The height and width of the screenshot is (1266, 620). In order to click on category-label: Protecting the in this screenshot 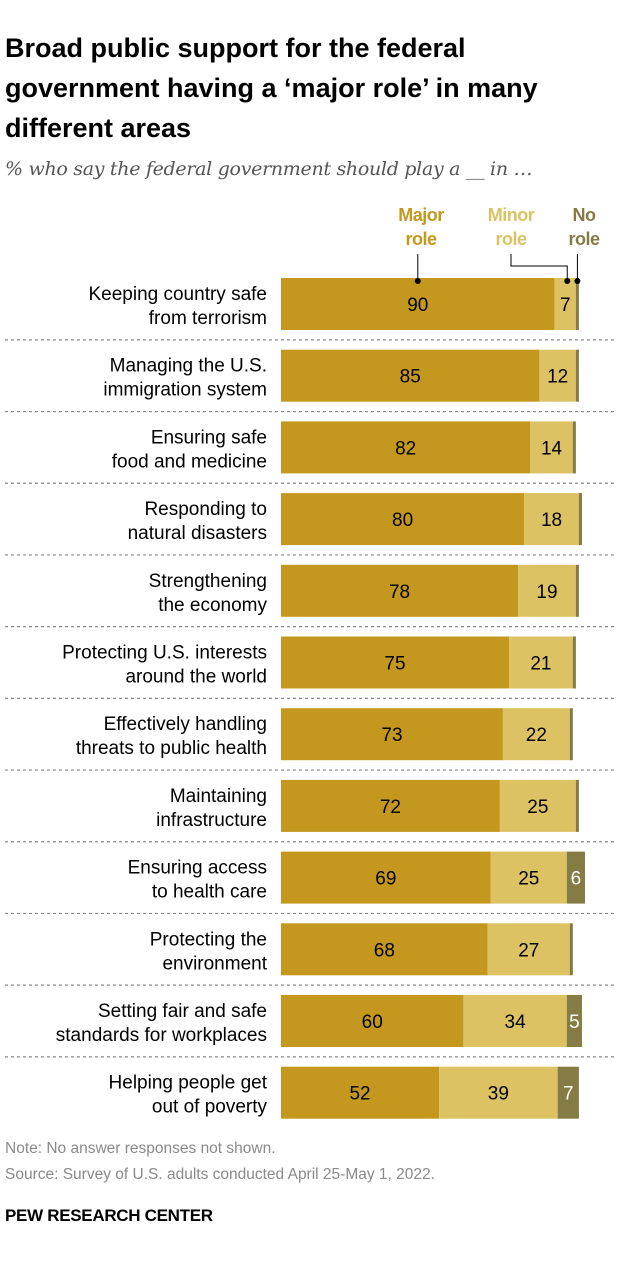, I will do `click(208, 939)`.